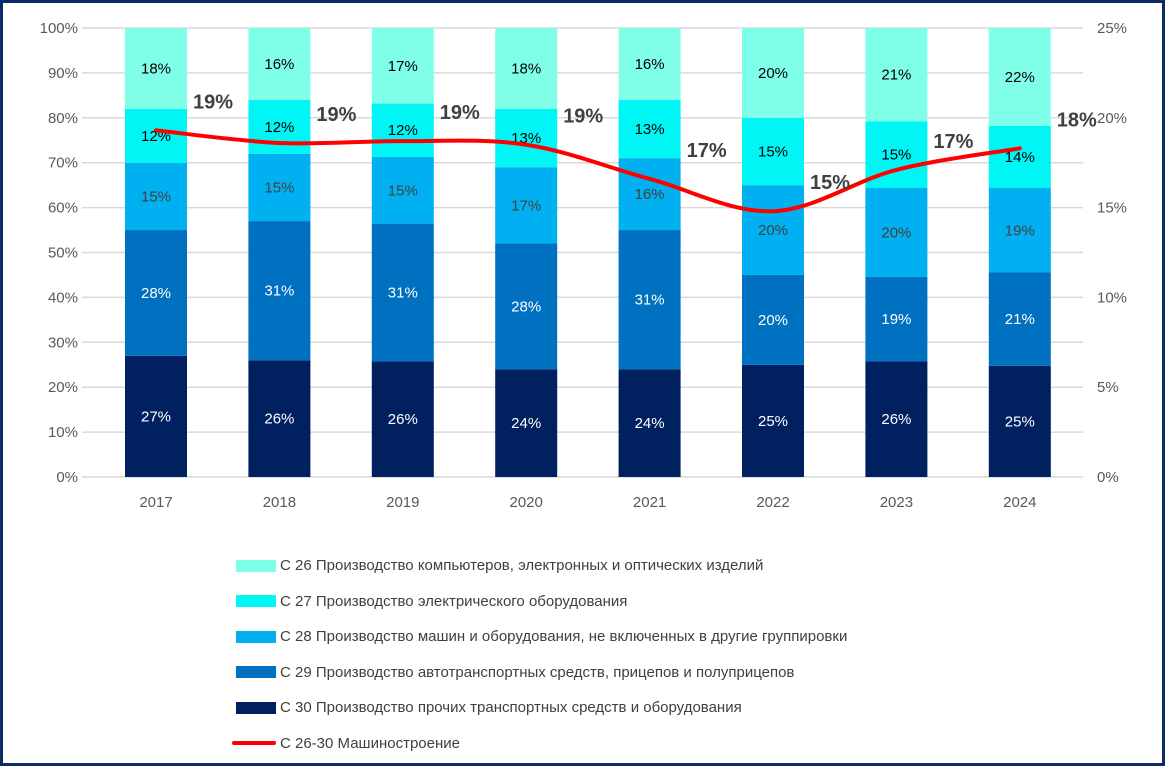 This screenshot has width=1165, height=766. I want to click on line-data-label: 15%, so click(830, 183).